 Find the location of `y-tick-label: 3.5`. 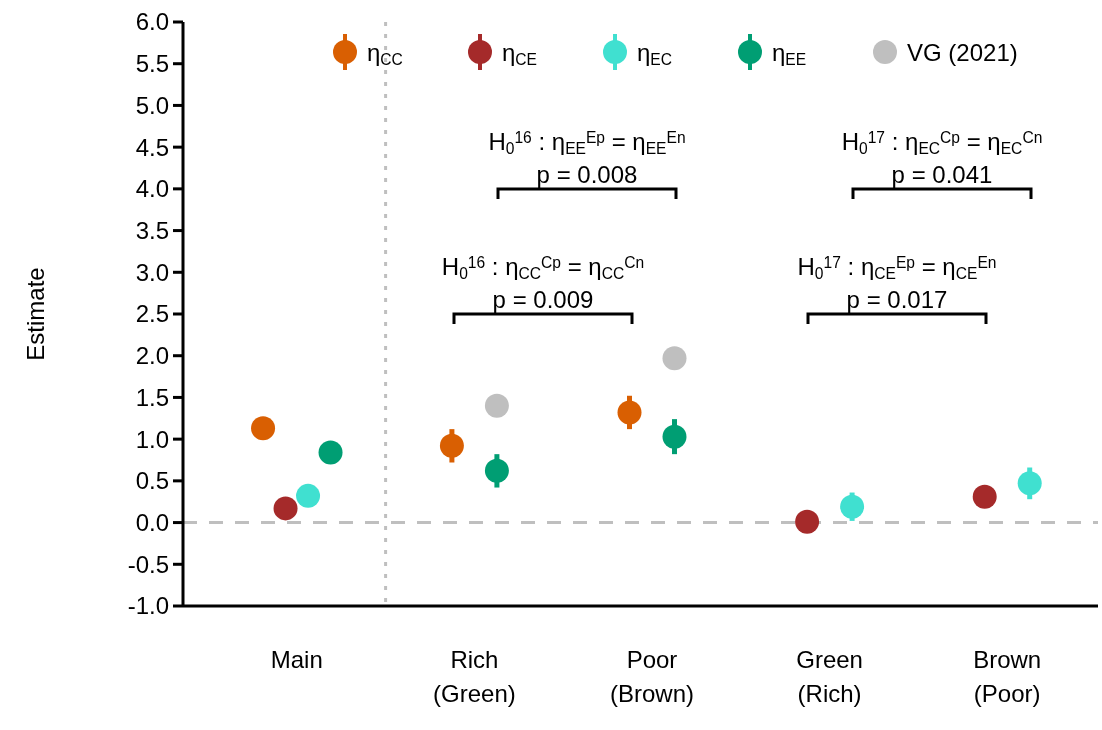

y-tick-label: 3.5 is located at coordinates (152, 230).